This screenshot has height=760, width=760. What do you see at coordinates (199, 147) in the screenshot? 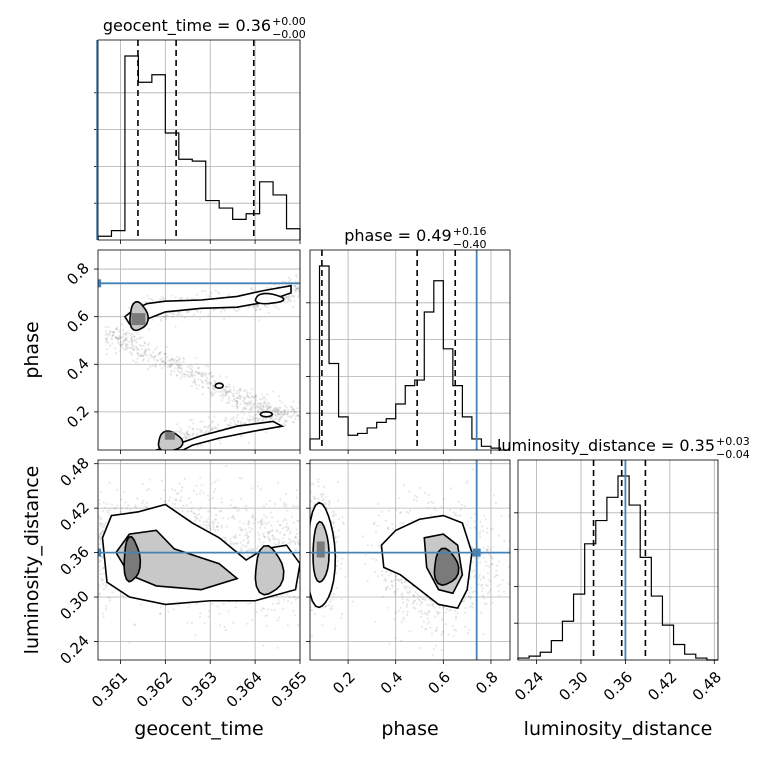
I see `histogram-step` at bounding box center [199, 147].